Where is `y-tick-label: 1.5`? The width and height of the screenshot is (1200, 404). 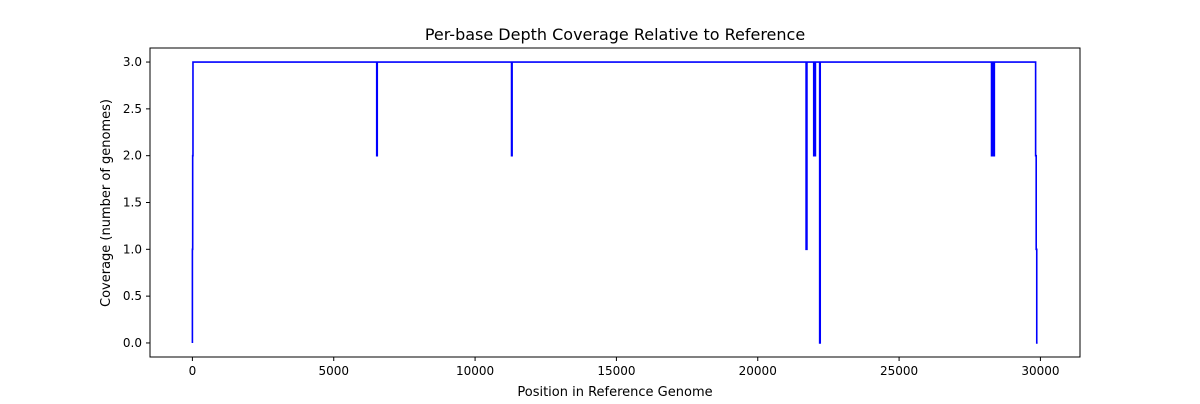 y-tick-label: 1.5 is located at coordinates (132, 203).